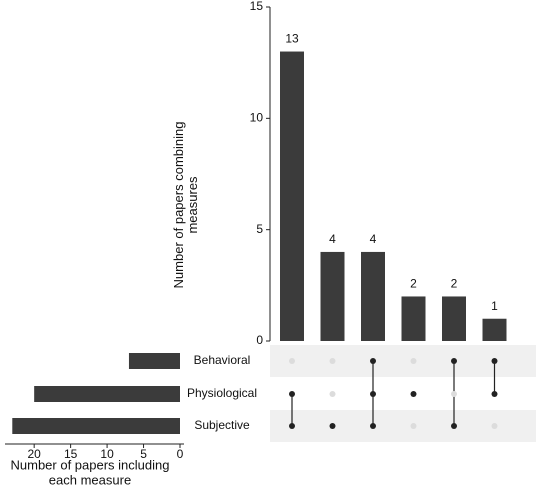 The image size is (536, 489). Describe the element at coordinates (178, 205) in the screenshot. I see `y-axis-label-line: Number of papers combining` at that location.